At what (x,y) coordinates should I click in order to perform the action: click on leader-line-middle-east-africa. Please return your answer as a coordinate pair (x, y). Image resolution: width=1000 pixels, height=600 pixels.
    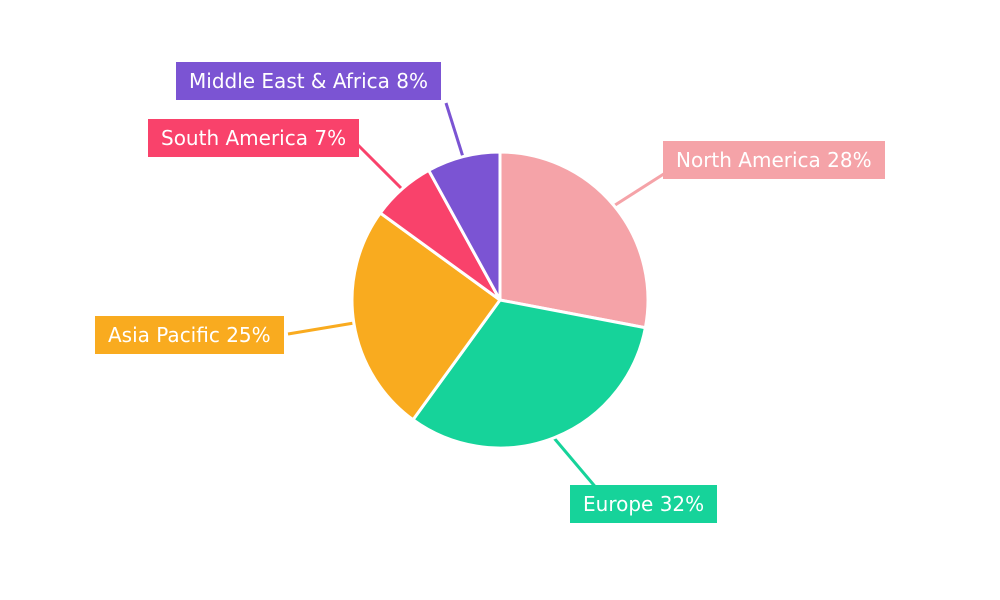
    Looking at the image, I should click on (454, 130).